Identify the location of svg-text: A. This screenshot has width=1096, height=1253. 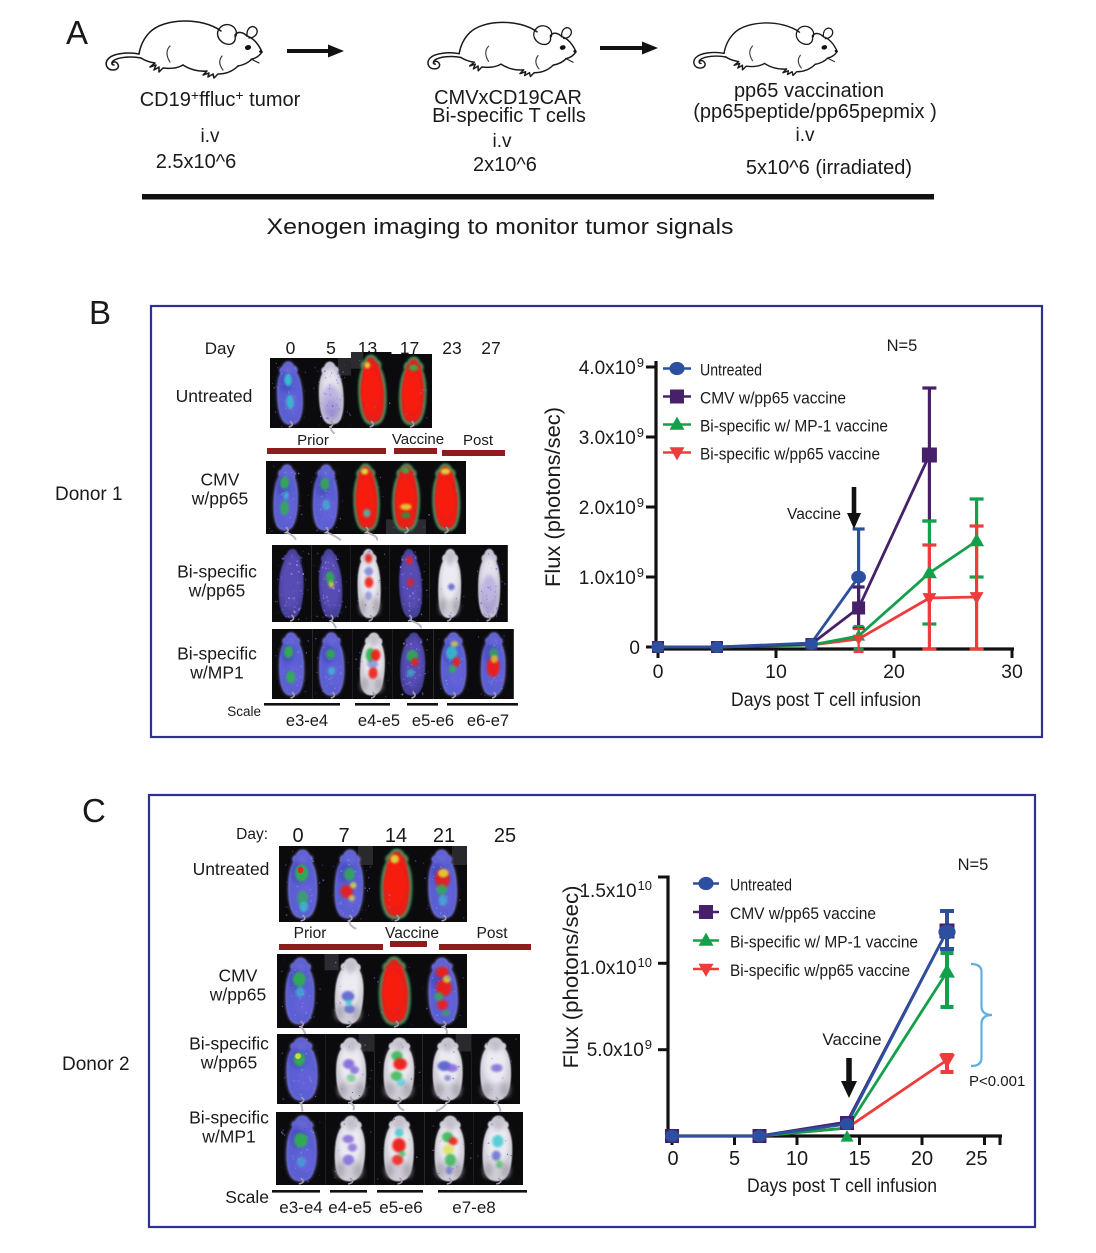
(77, 32).